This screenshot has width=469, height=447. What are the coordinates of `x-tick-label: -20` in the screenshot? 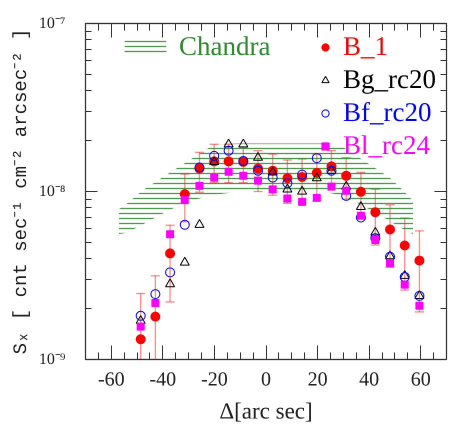 It's located at (214, 379).